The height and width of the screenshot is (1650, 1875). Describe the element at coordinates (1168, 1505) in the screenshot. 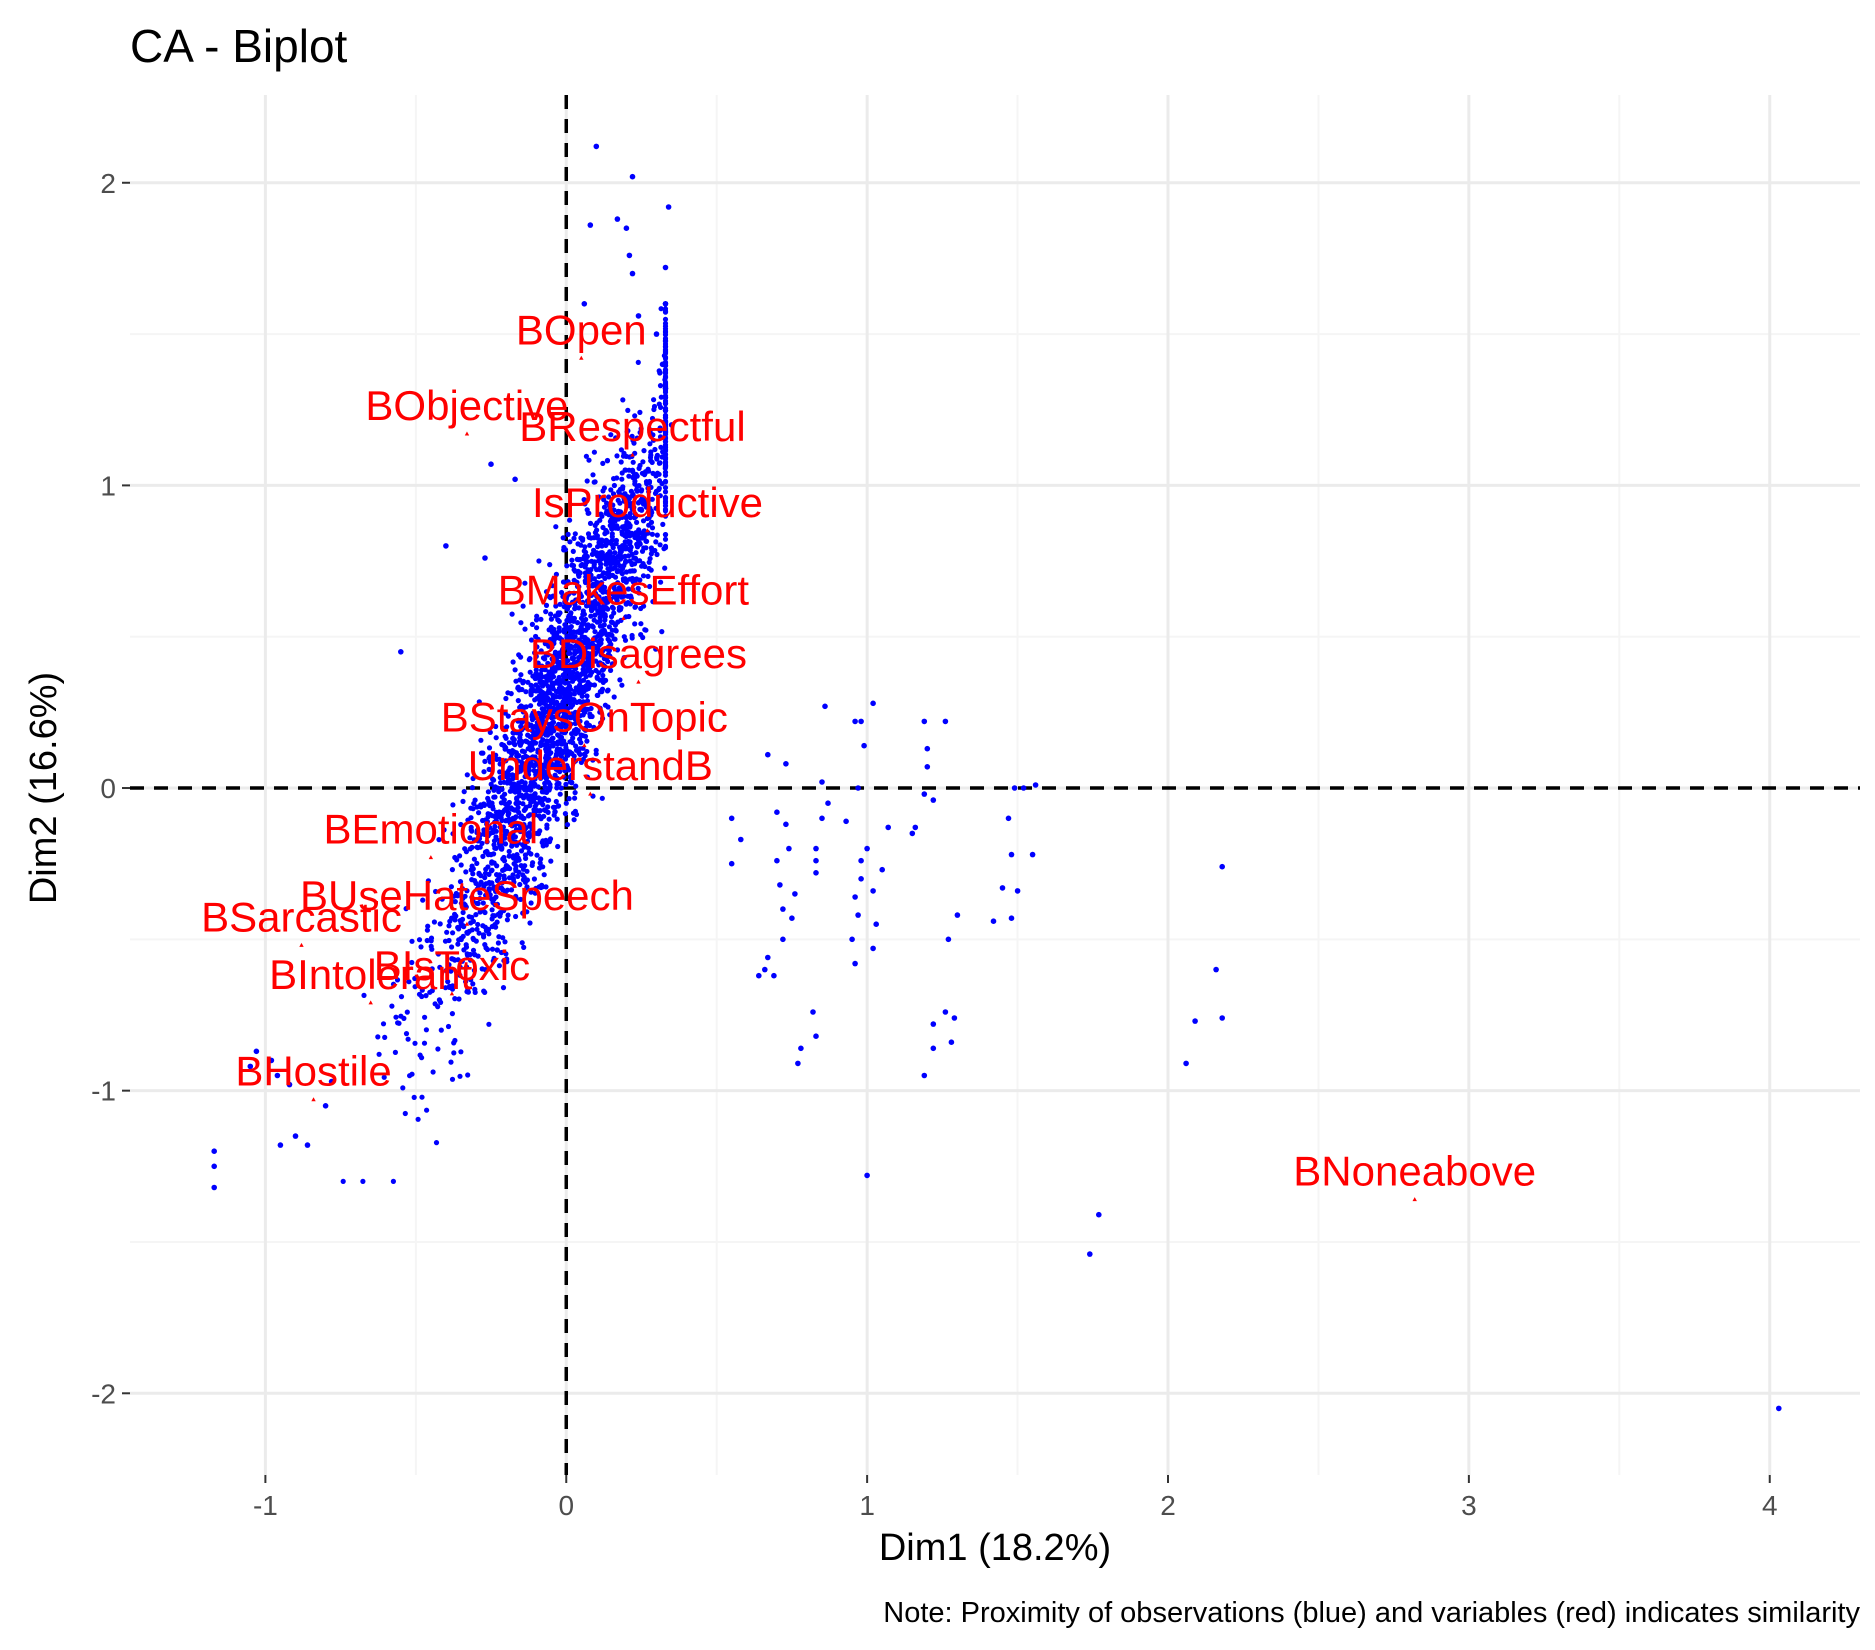

I see `x-tick-label: 2` at that location.